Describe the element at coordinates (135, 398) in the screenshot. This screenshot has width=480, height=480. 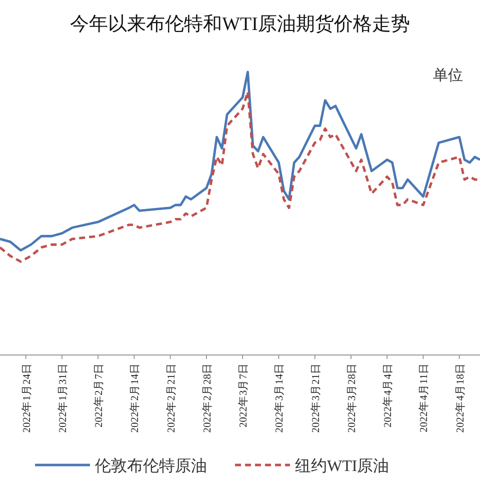
I see `x-tick-label: 2022年2月14日` at that location.